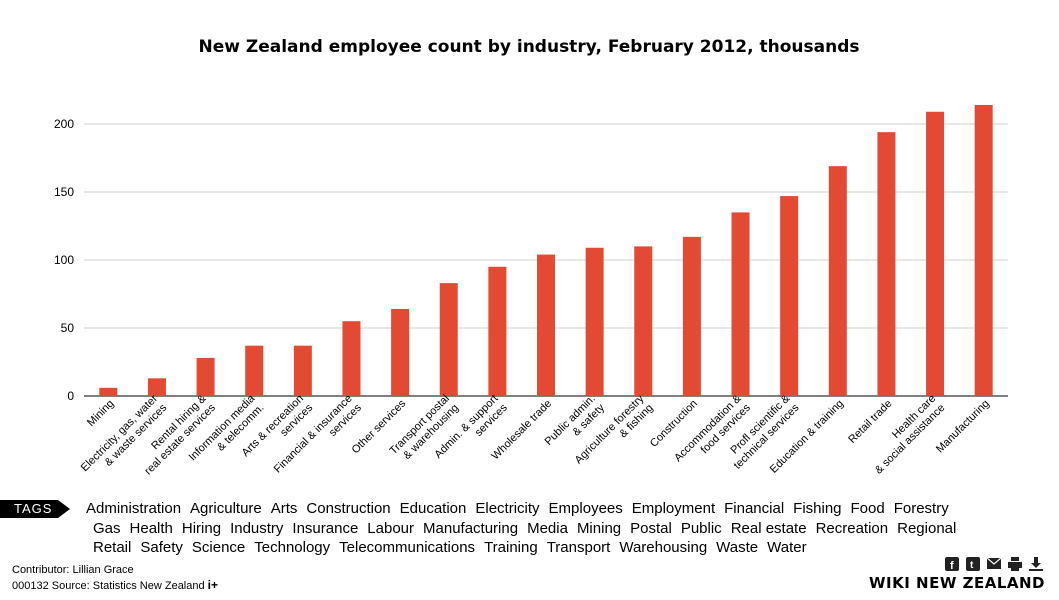  Describe the element at coordinates (852, 528) in the screenshot. I see `tag-link: Recreation` at that location.